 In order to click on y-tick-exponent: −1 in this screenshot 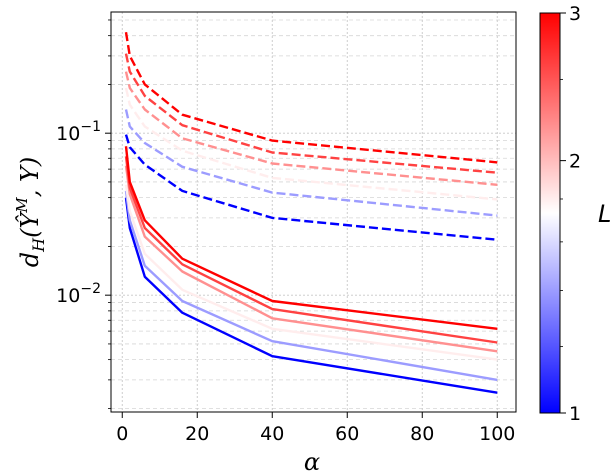, I will do `click(90, 127)`.